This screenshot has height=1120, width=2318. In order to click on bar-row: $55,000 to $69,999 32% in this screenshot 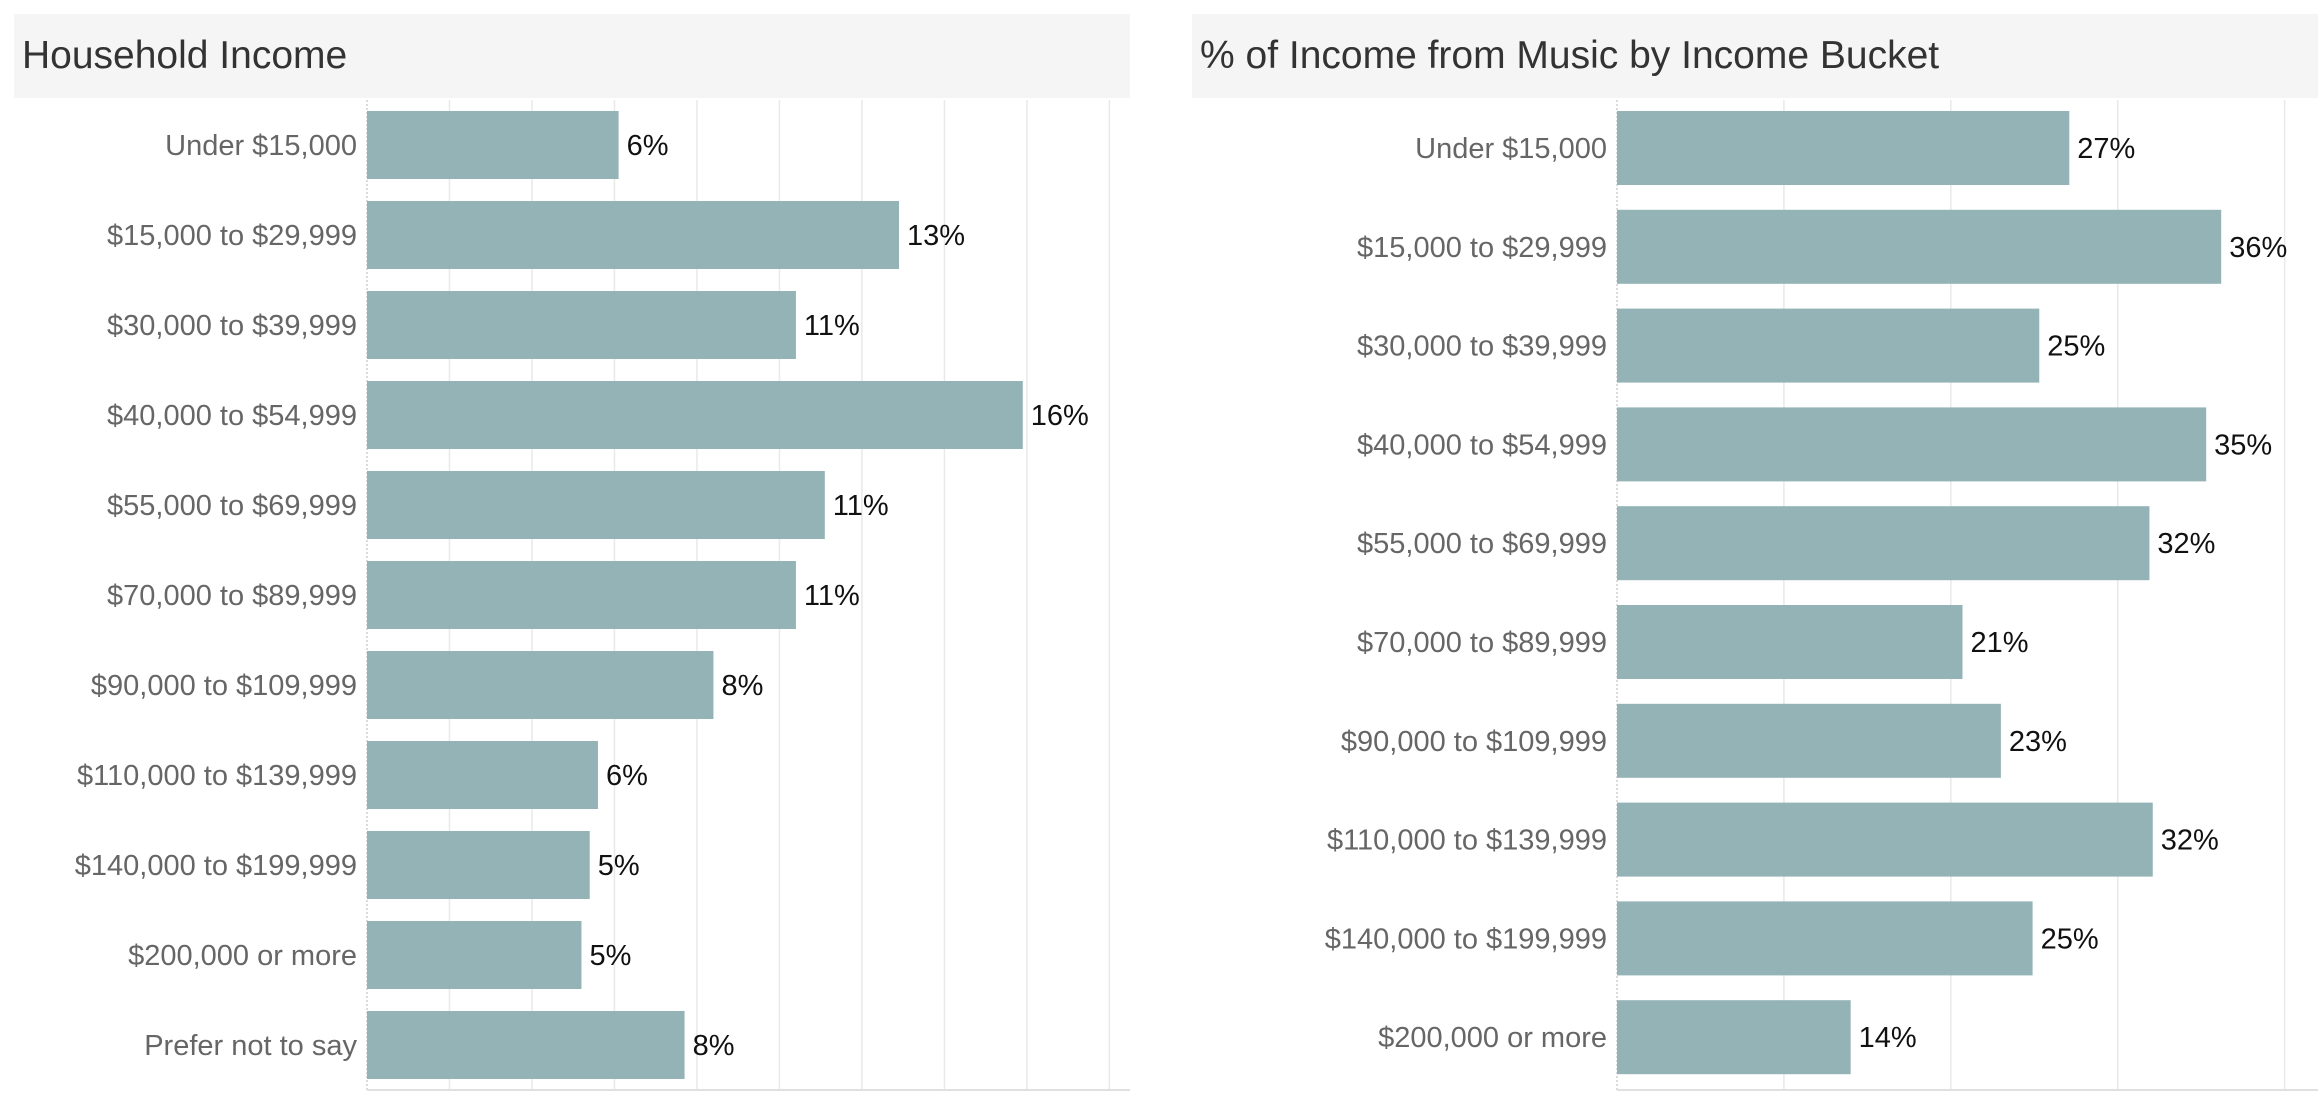, I will do `click(1786, 543)`.